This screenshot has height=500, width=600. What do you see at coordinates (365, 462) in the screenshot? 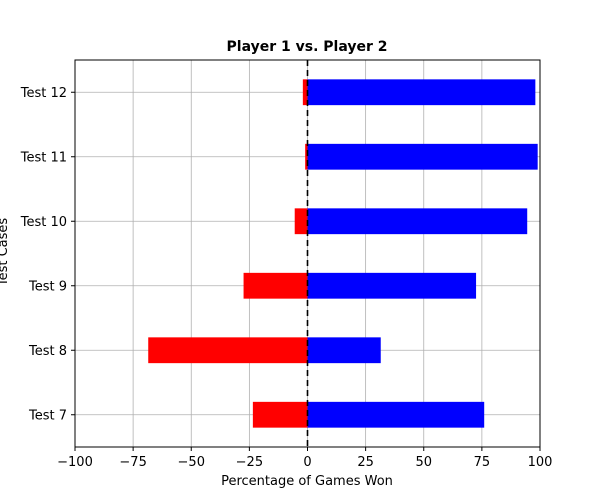
I see `x-tick-label: 25` at bounding box center [365, 462].